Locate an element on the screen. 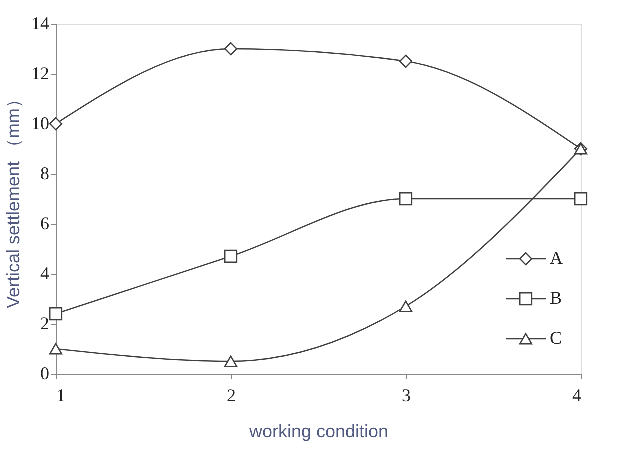 The image size is (632, 466). y-tick-label: 0 is located at coordinates (45, 374).